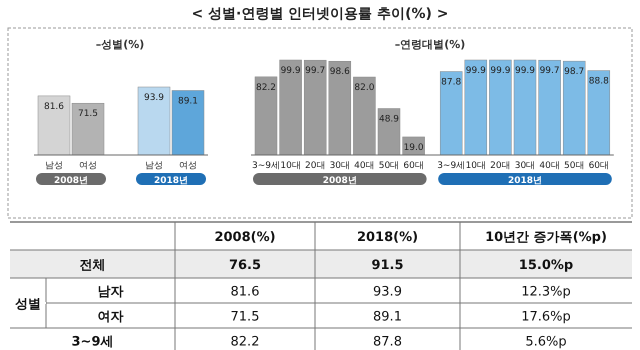  What do you see at coordinates (245, 342) in the screenshot?
I see `text: 82.2` at bounding box center [245, 342].